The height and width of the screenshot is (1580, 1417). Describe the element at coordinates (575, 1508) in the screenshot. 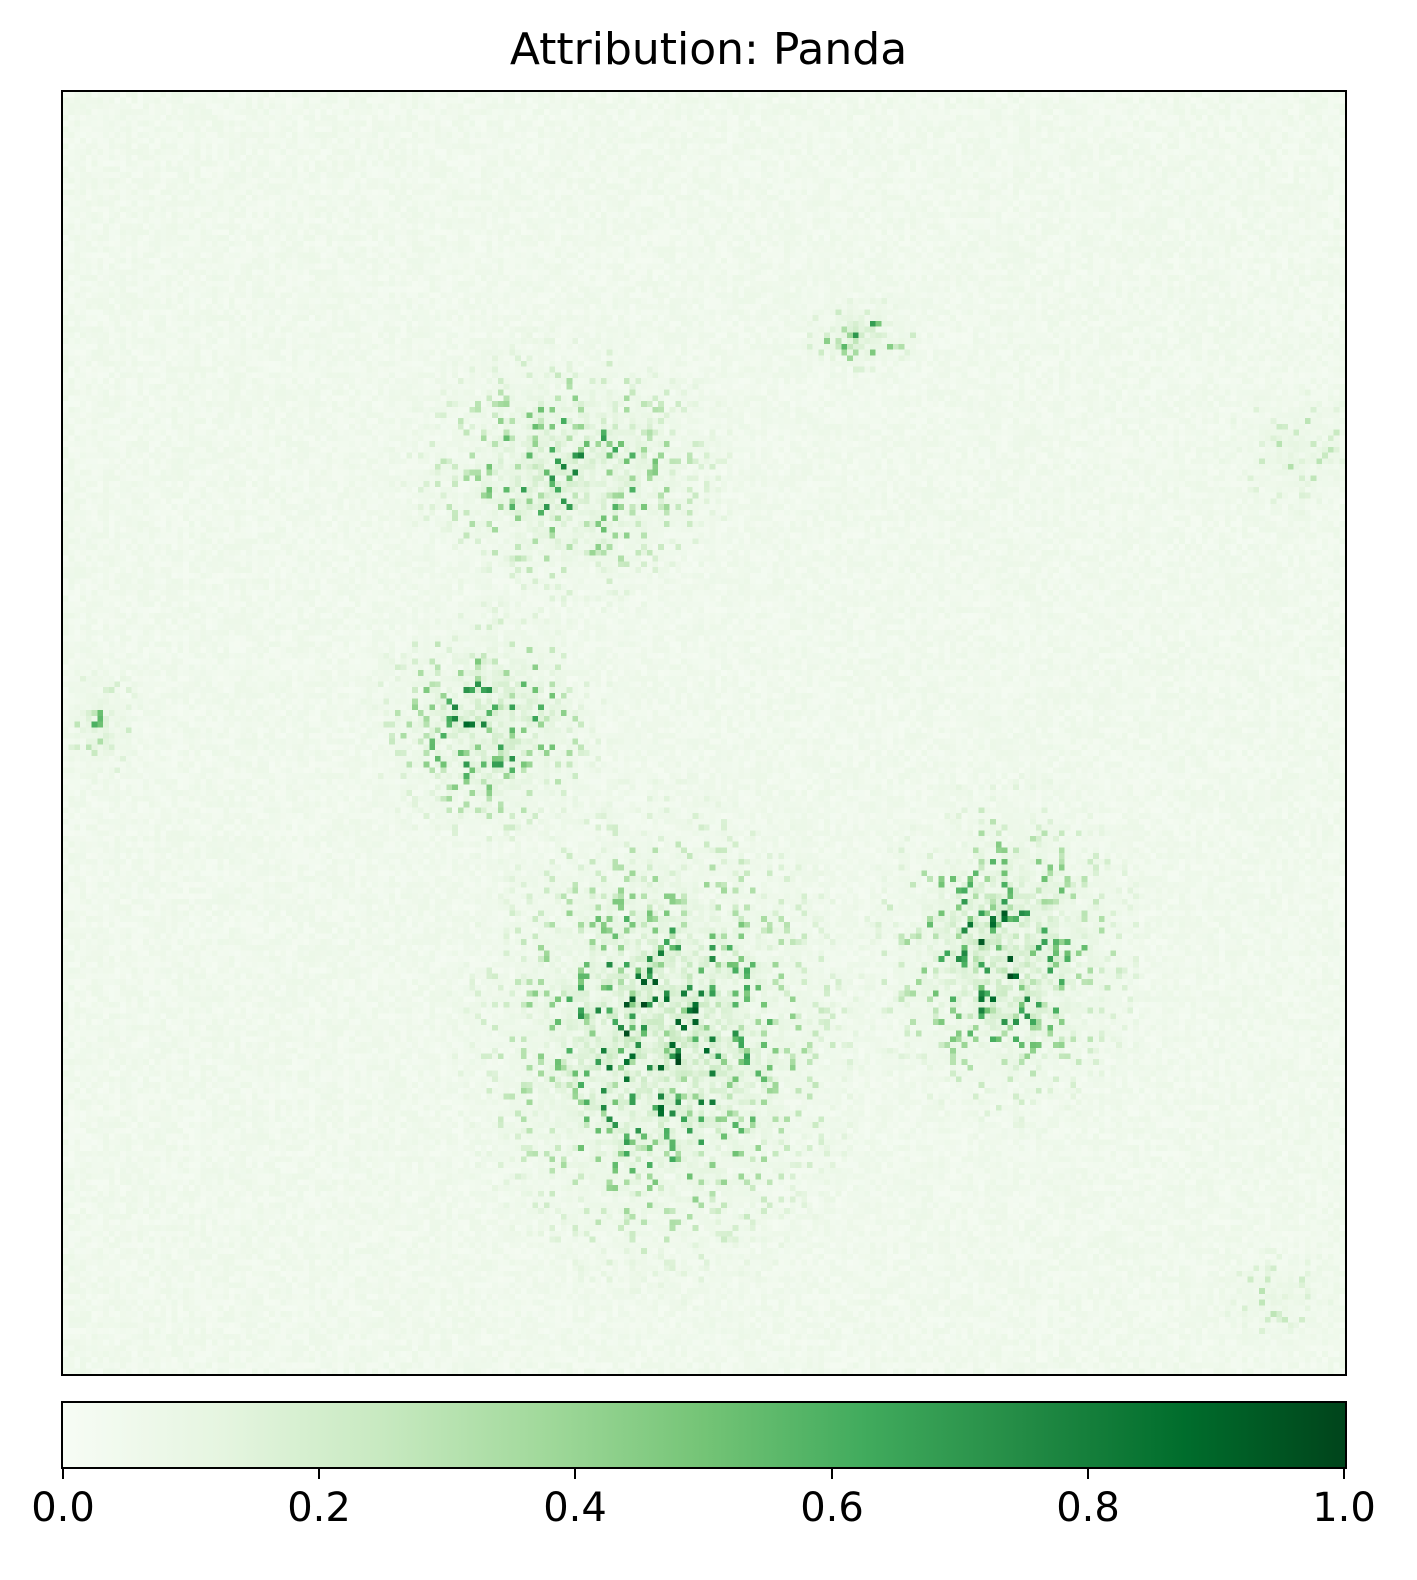

I see `colorbar-tick-label: 0.4` at that location.